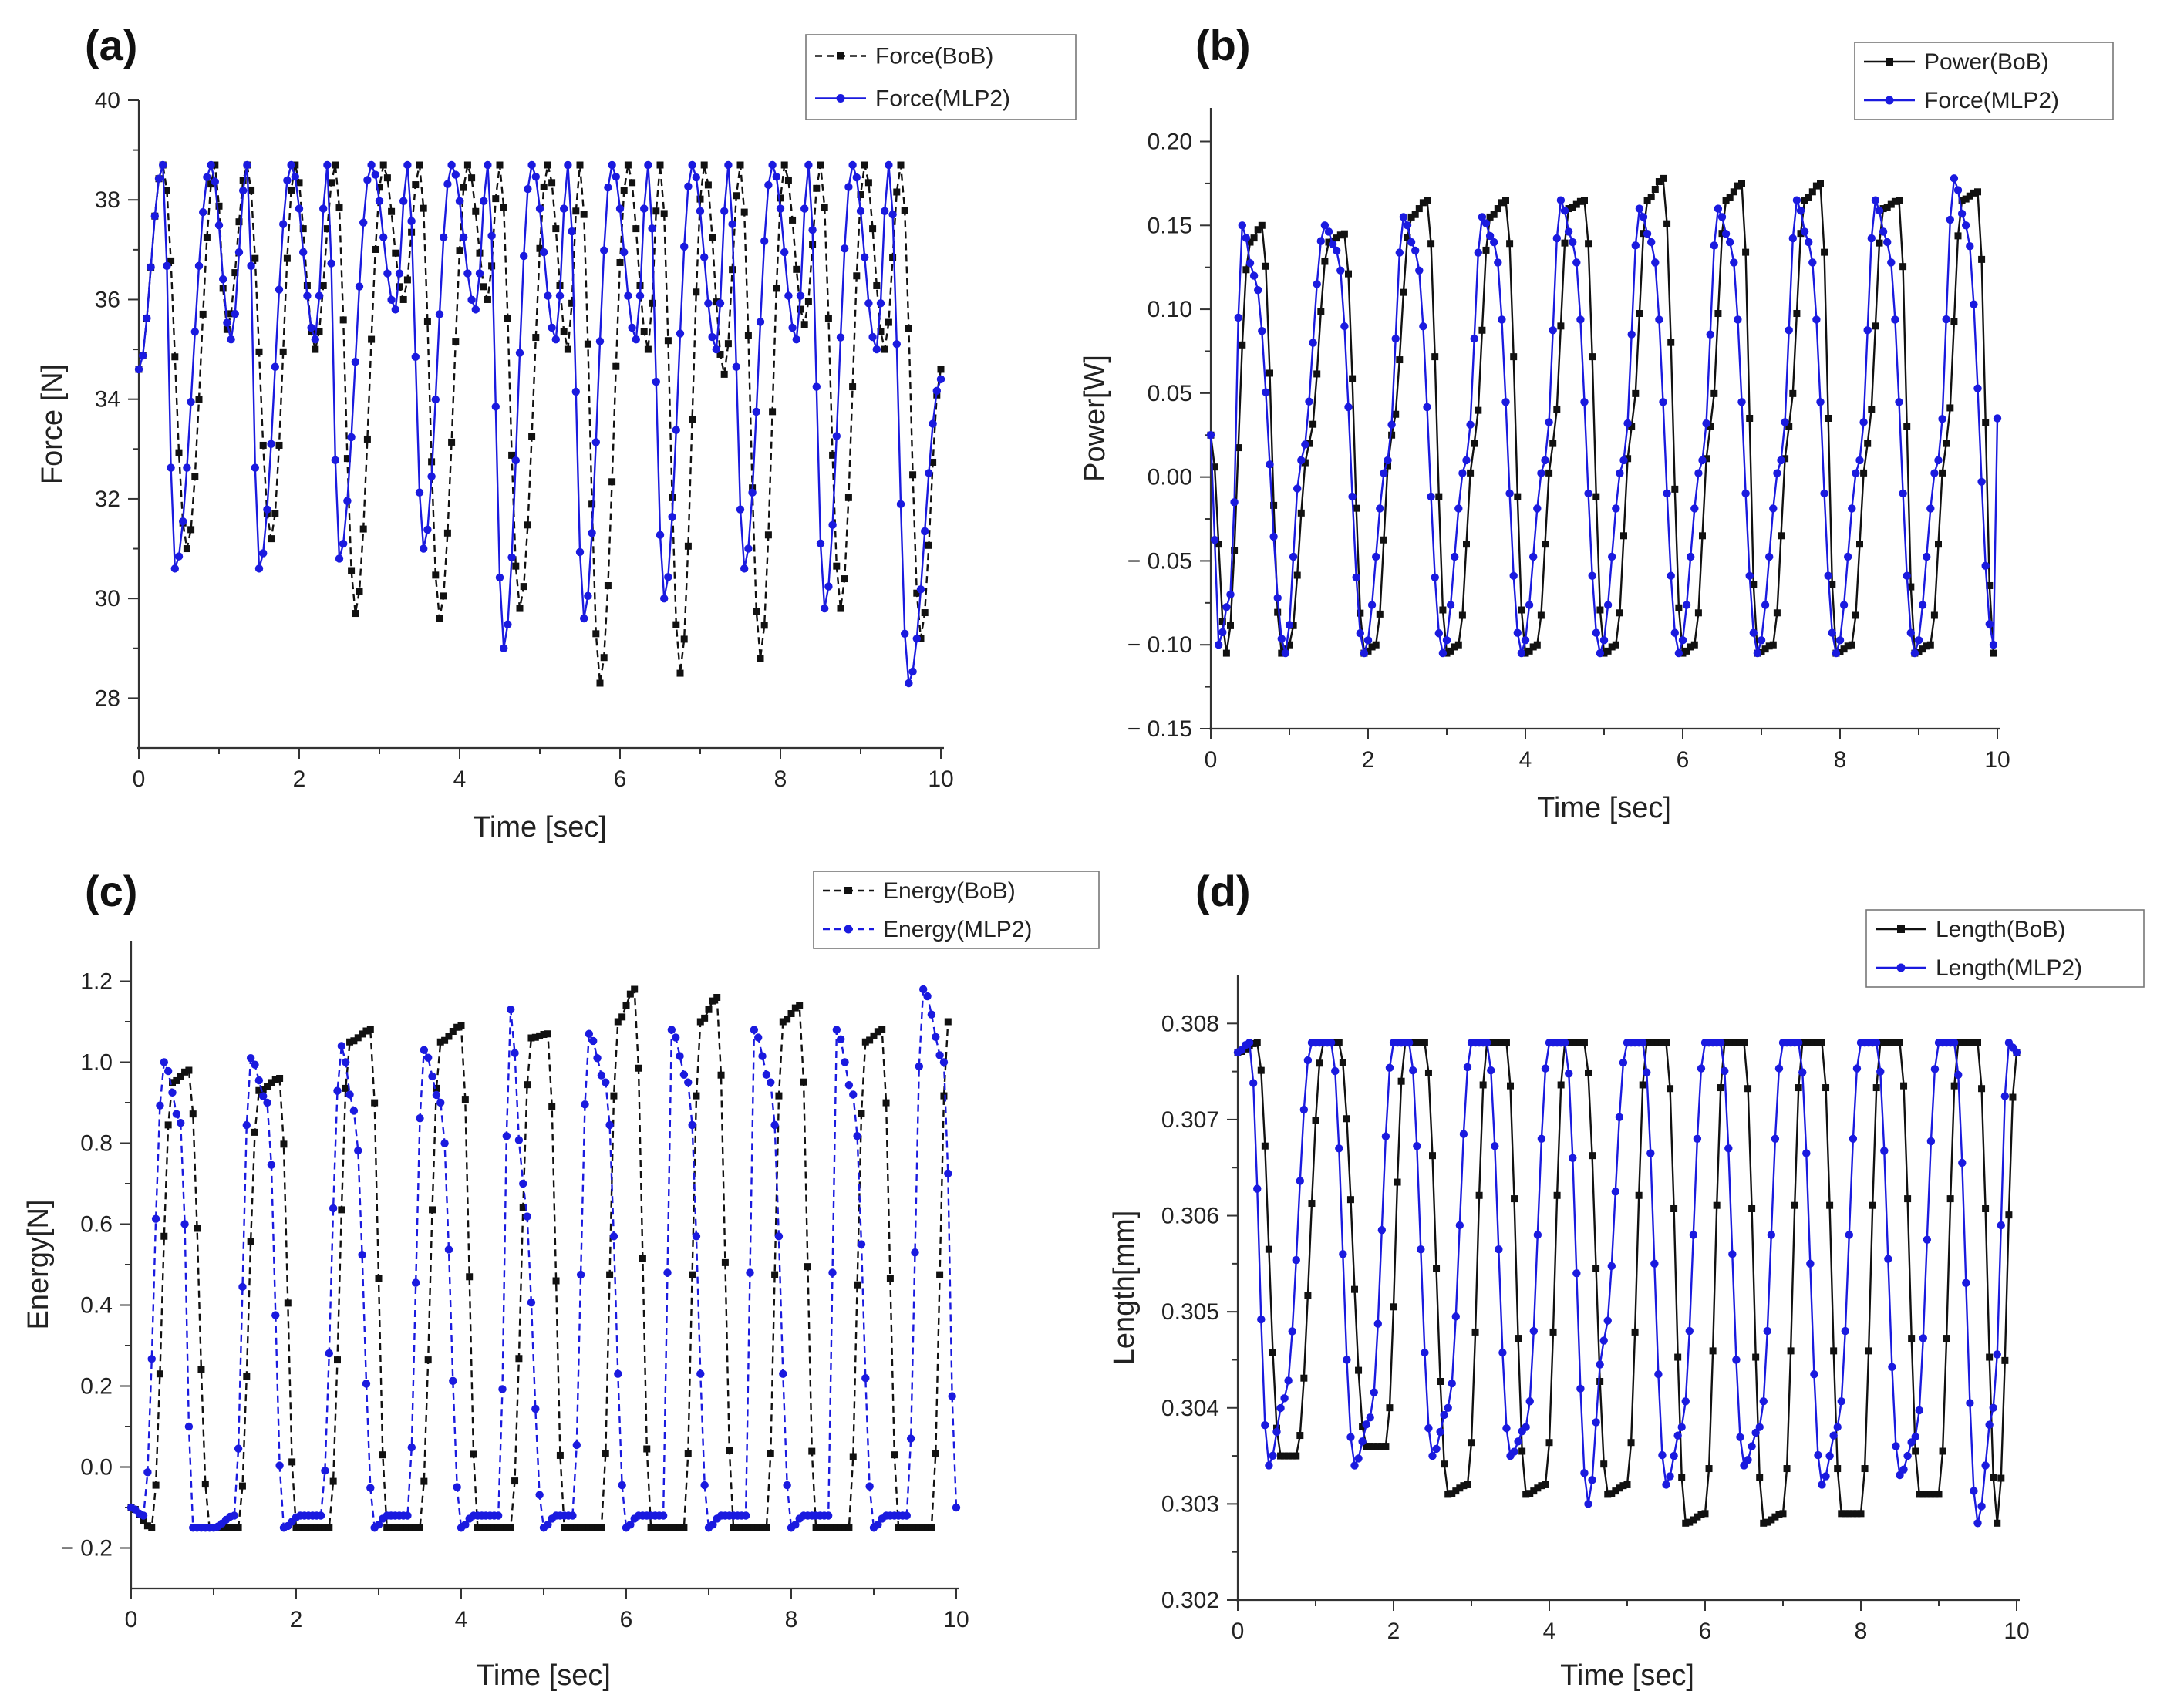 This screenshot has height=1708, width=2157. What do you see at coordinates (1170, 225) in the screenshot?
I see `y-tick-label: 0.15` at bounding box center [1170, 225].